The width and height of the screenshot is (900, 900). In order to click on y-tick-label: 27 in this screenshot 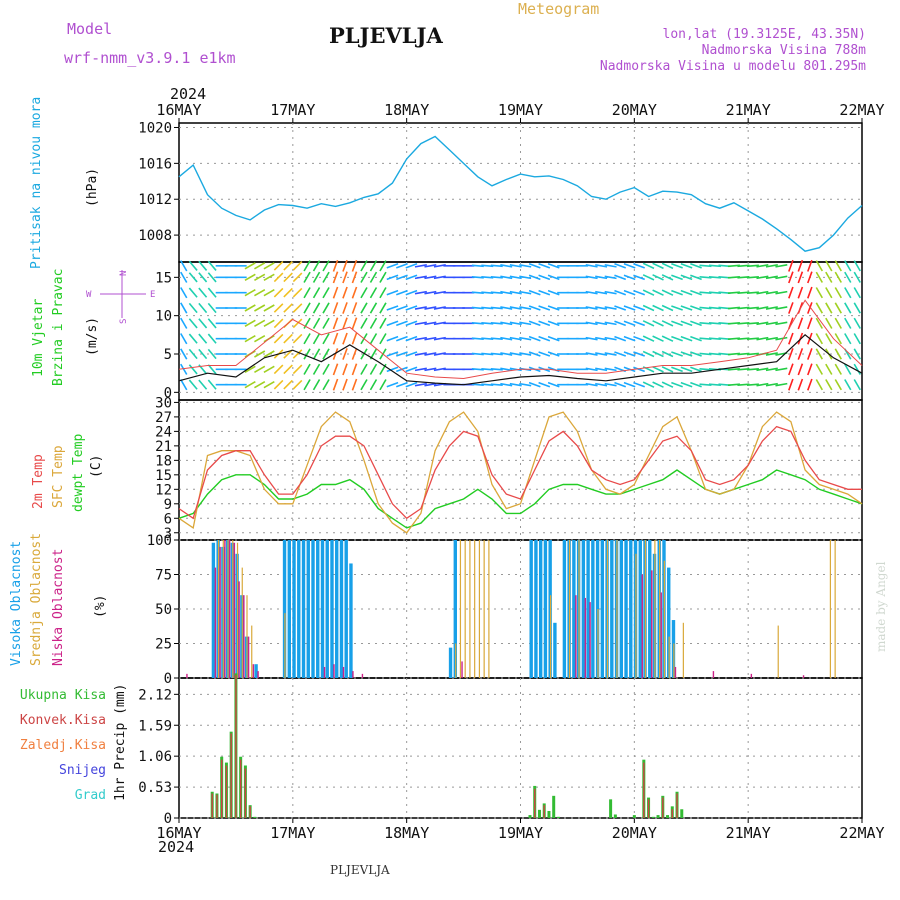, I will do `click(163, 418)`.